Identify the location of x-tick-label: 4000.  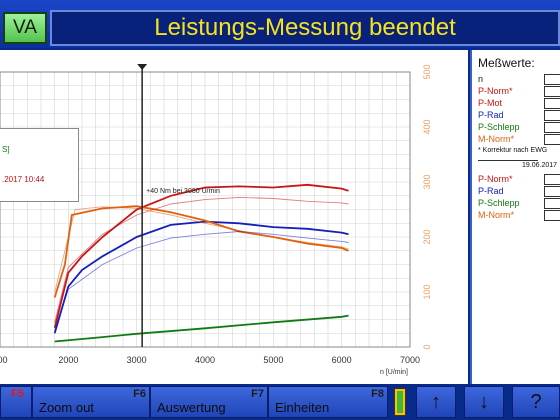
(205, 360).